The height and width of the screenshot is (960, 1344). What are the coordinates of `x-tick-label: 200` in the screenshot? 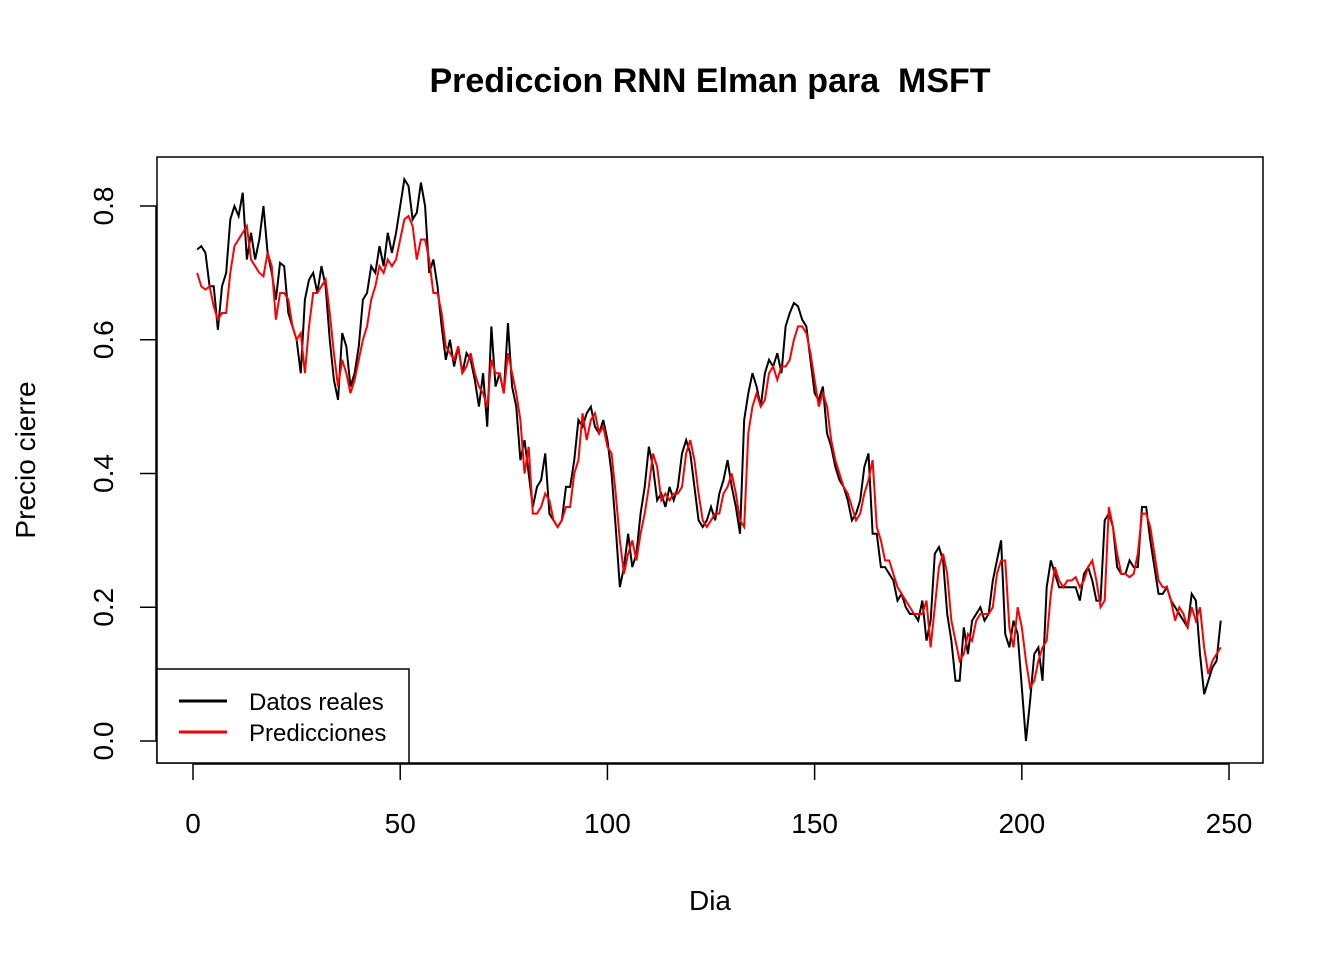 It's located at (1021, 823).